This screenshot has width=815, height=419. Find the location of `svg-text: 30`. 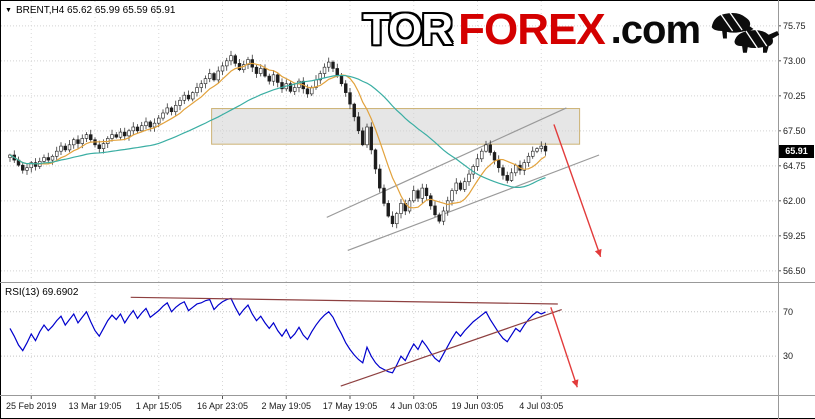

svg-text: 30 is located at coordinates (788, 356).